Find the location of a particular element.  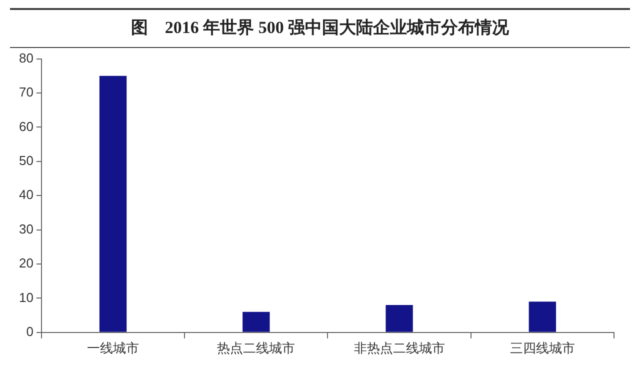

y-tick-label: 0 is located at coordinates (30, 331).